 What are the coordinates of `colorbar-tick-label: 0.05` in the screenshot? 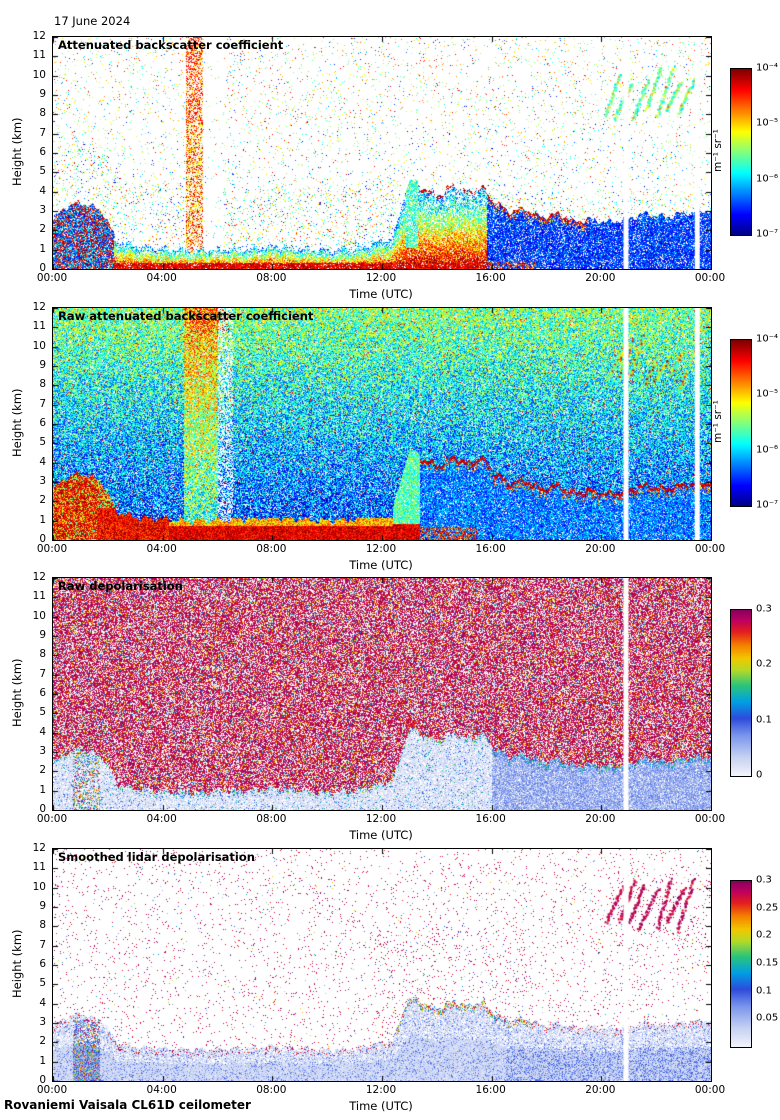 It's located at (767, 1018).